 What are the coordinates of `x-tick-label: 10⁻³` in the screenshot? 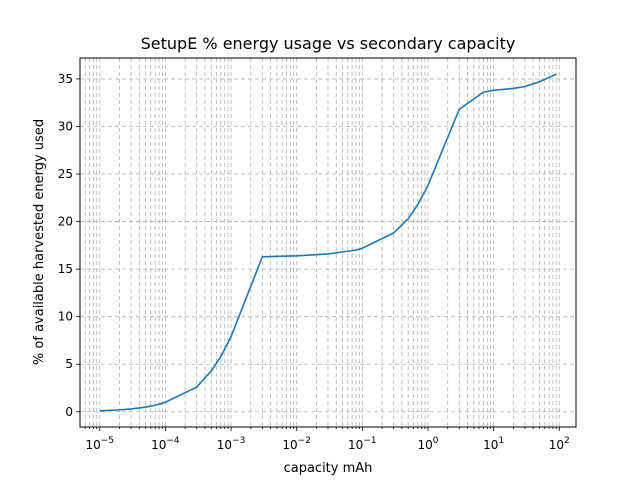 It's located at (231, 444).